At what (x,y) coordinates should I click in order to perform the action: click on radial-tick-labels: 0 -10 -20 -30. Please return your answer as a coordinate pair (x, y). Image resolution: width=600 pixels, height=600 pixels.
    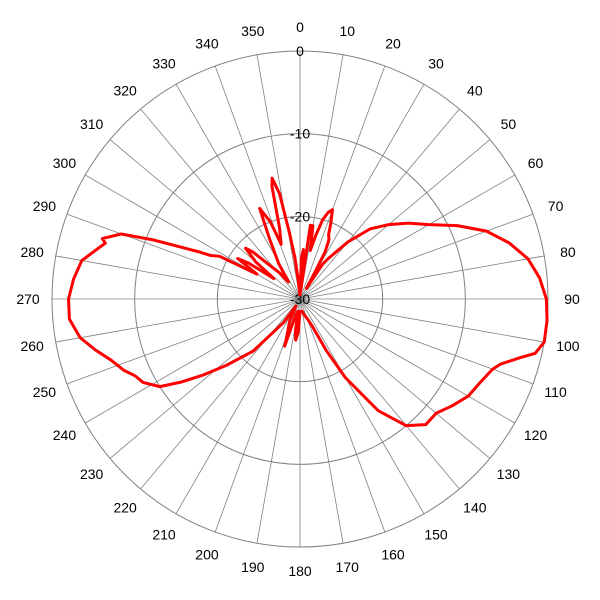
    Looking at the image, I should click on (300, 175).